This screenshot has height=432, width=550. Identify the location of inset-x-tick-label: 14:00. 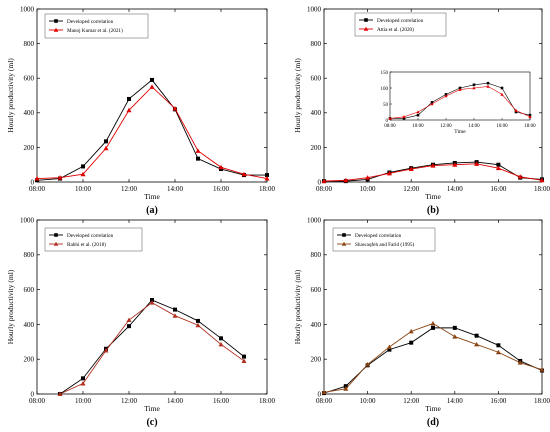
(474, 126).